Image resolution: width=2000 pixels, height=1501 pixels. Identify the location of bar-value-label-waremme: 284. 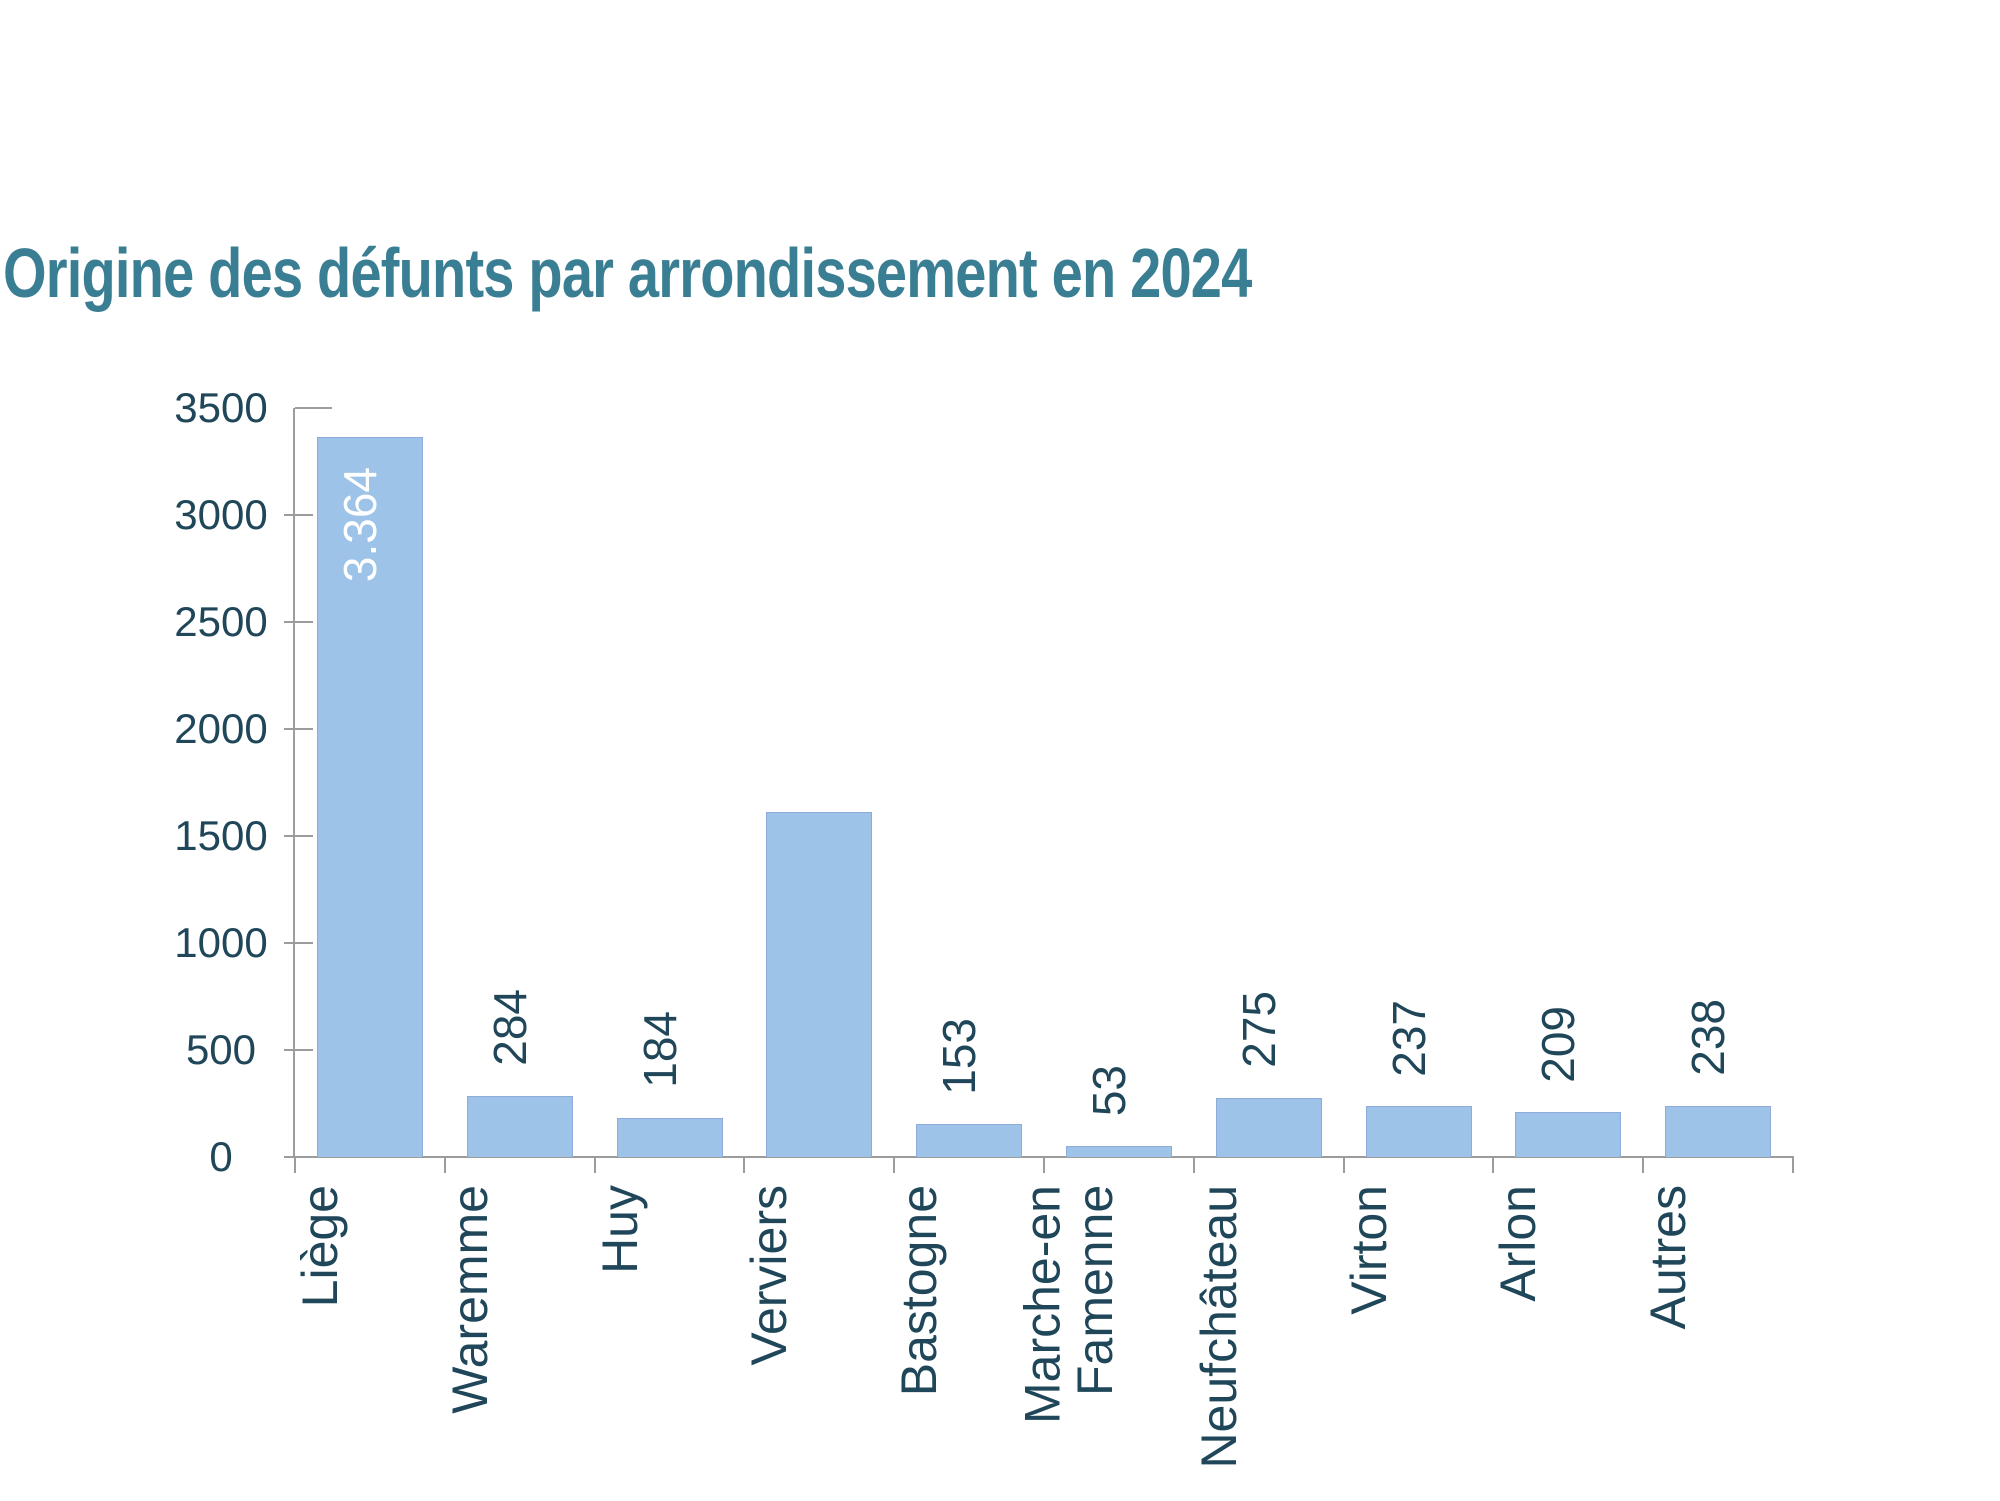
(509, 1030).